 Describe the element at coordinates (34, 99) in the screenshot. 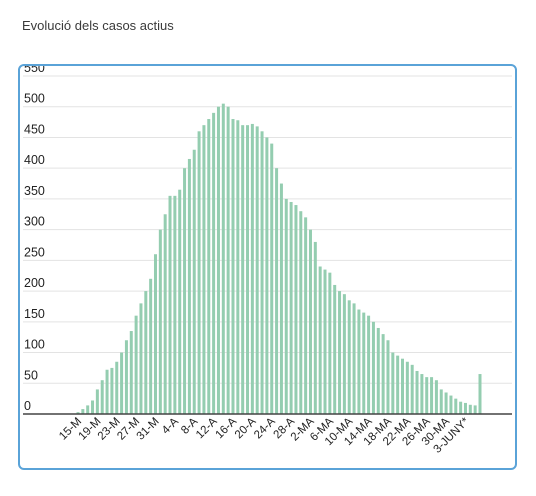

I see `y-tick-label: 500` at that location.